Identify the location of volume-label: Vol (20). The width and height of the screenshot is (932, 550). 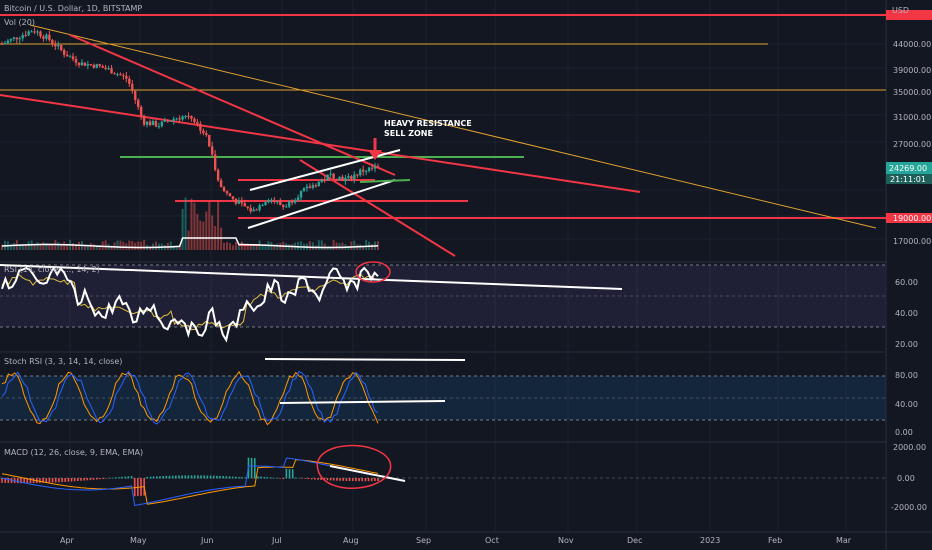
(19, 22).